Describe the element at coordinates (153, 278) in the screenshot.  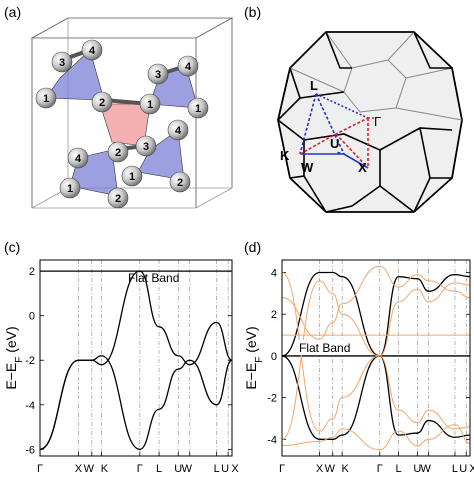
I see `panel-c-flat-band-label: Flat Band` at that location.